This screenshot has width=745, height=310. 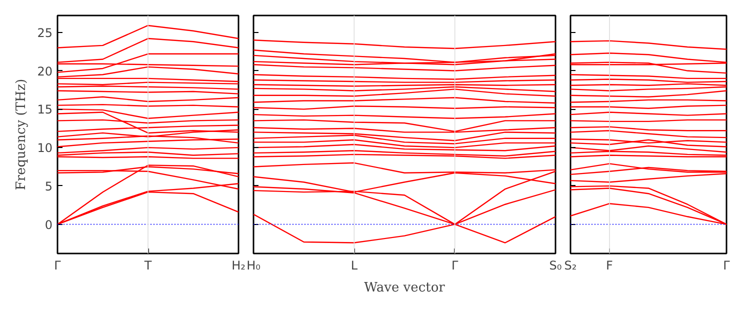 What do you see at coordinates (48, 225) in the screenshot?
I see `y-tick-label: 0` at bounding box center [48, 225].